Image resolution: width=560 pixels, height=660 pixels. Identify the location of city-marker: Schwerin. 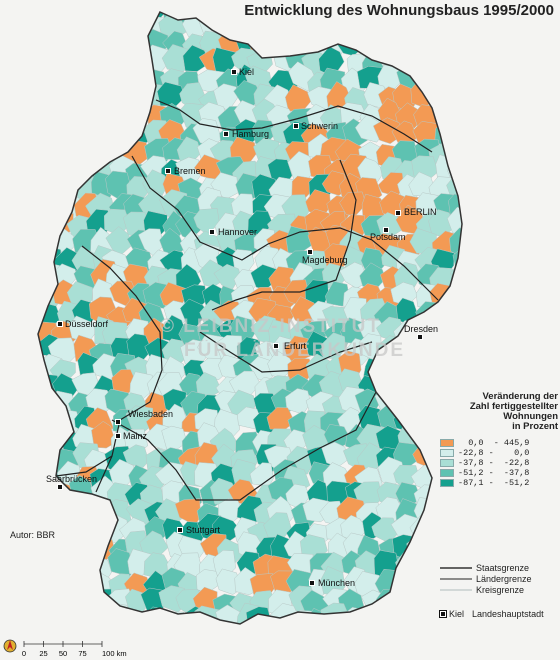
(315, 126).